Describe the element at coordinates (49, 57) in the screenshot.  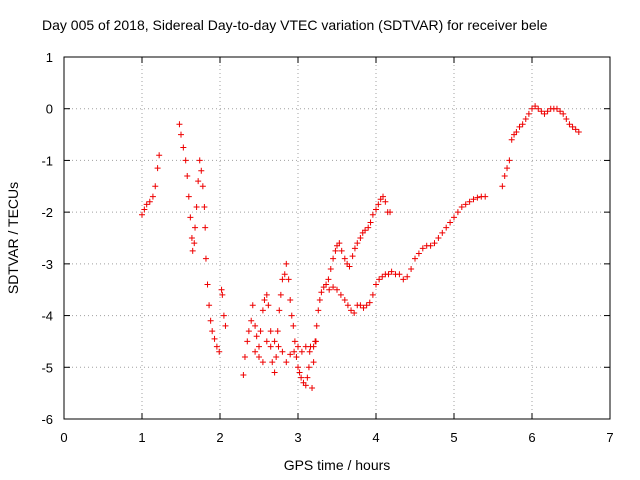
I see `y-tick-label: 1` at that location.